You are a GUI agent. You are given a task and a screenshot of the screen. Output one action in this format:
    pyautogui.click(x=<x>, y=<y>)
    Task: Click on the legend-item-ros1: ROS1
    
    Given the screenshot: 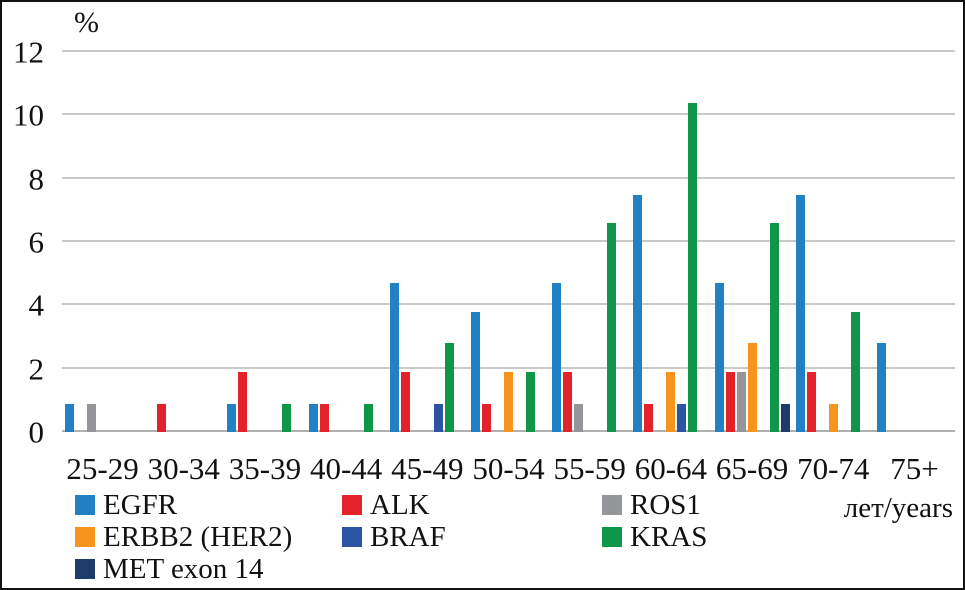 What is the action you would take?
    pyautogui.click(x=723, y=505)
    